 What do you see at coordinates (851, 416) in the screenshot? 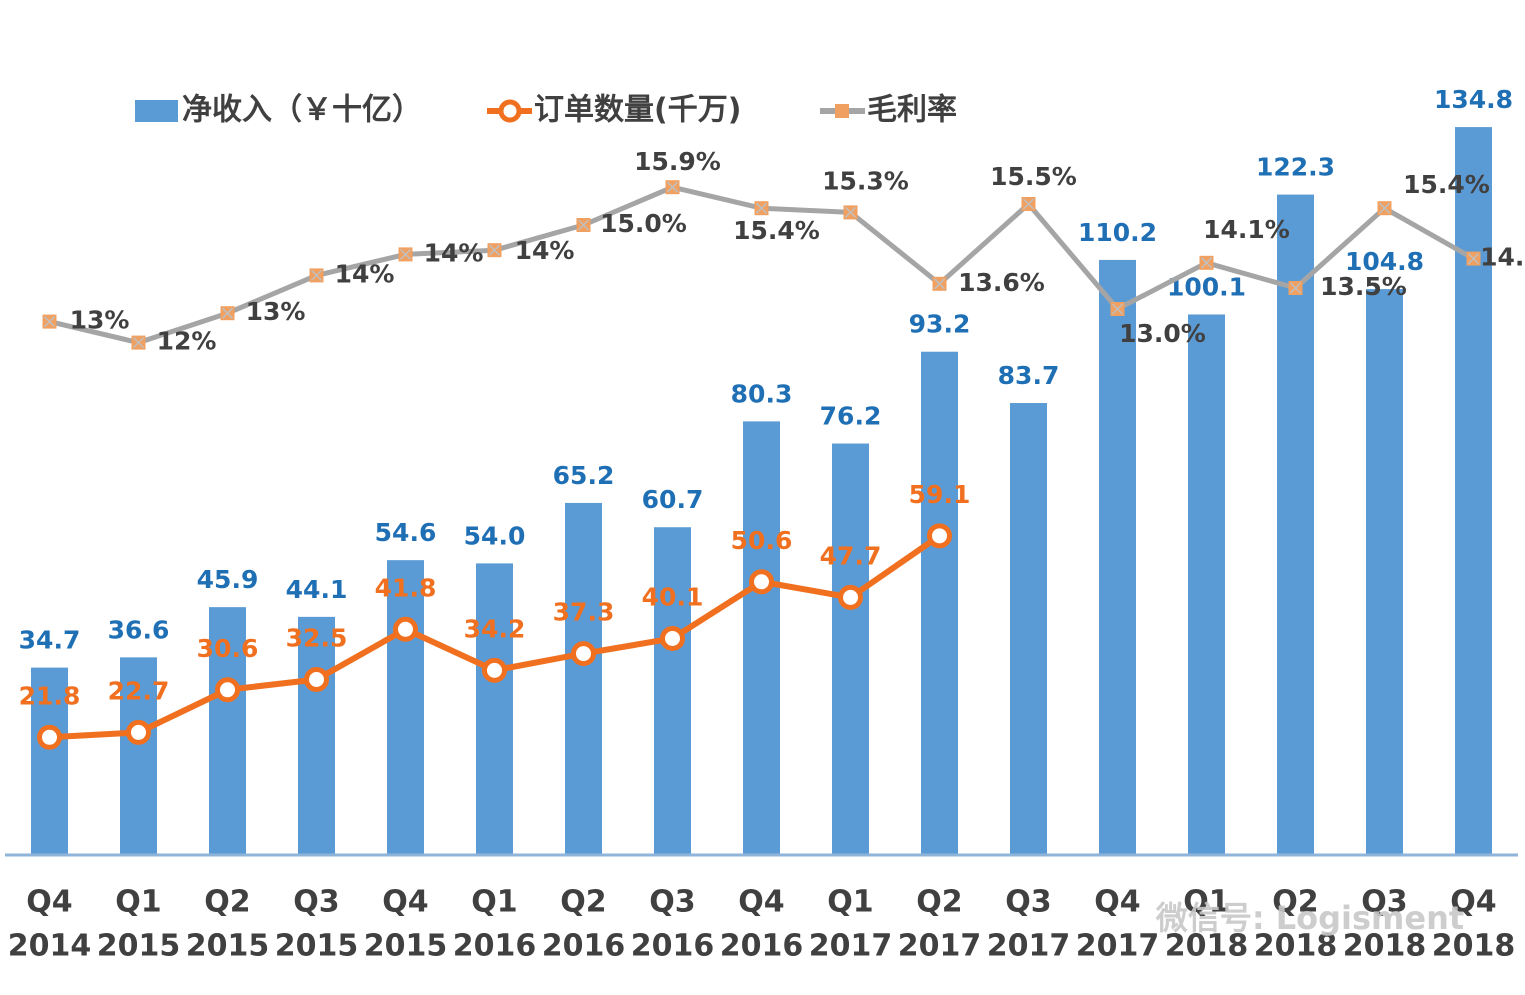
I see `bar-label: 76.2` at bounding box center [851, 416].